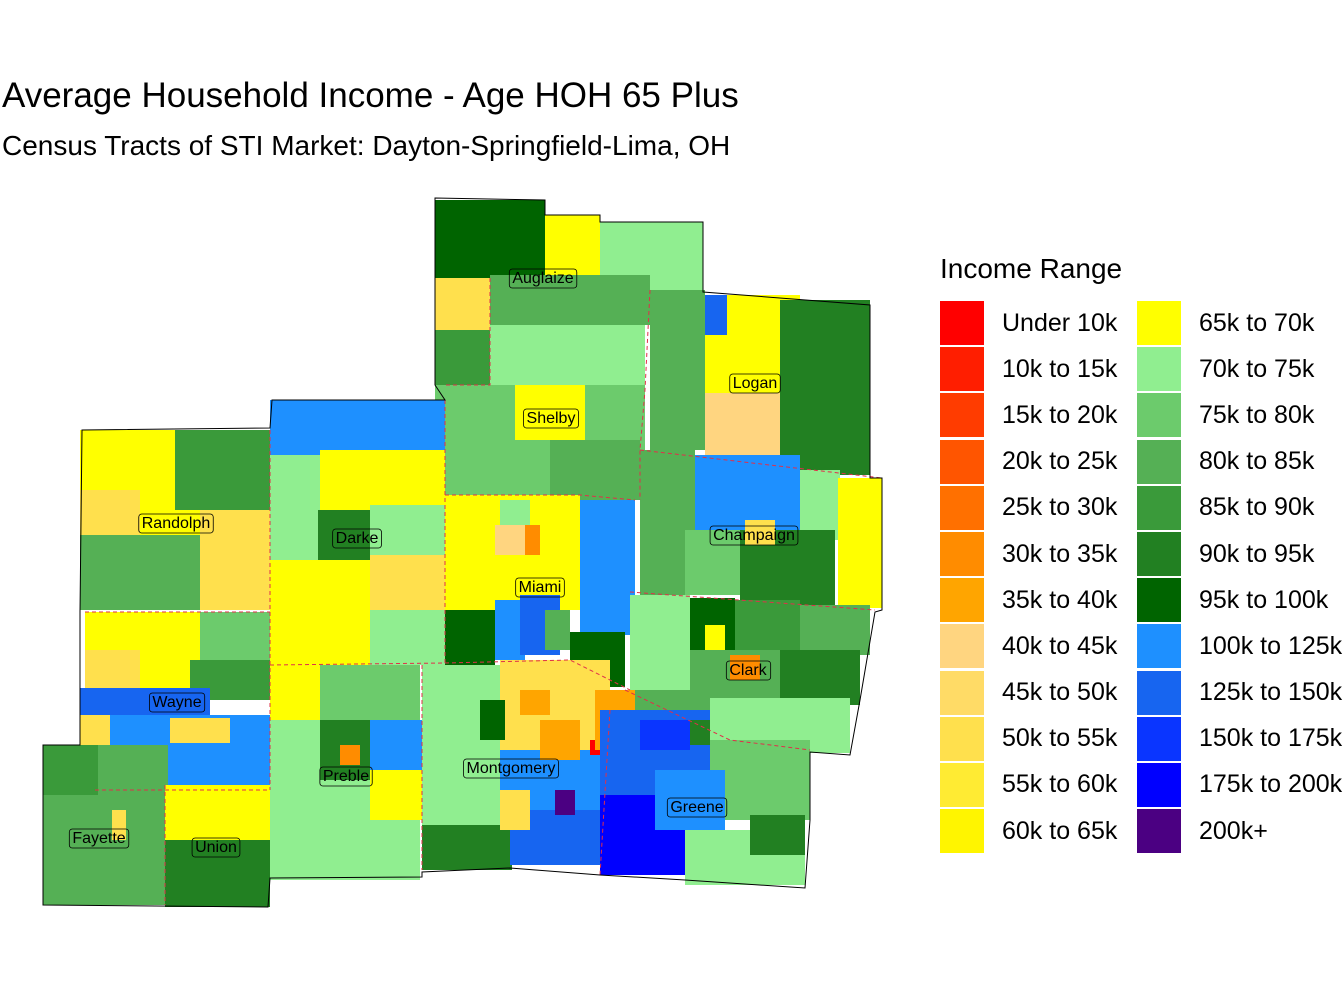  I want to click on legend-item: 10k to 15k, so click(1028, 369).